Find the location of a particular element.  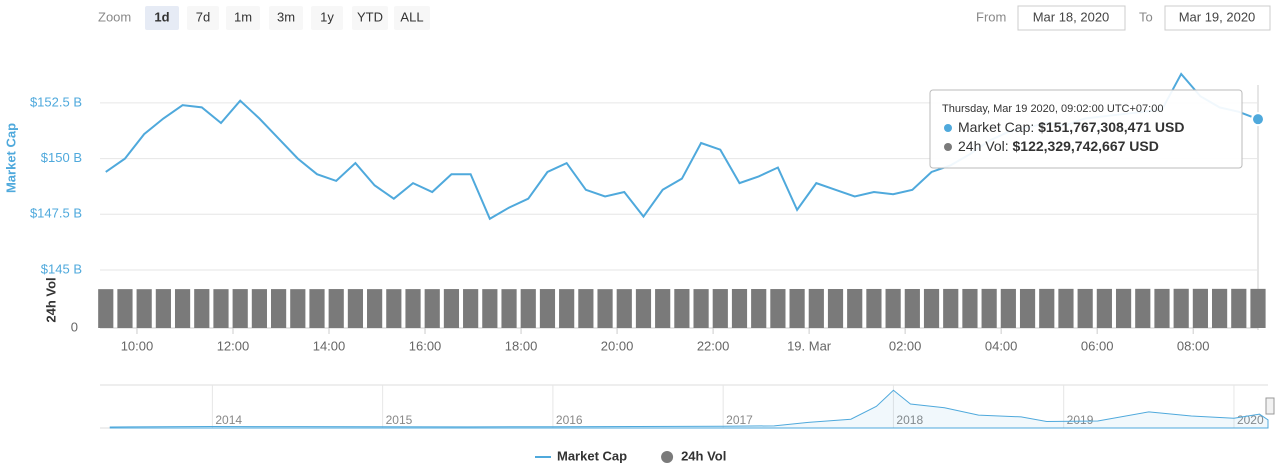

to-label: To is located at coordinates (1146, 16).